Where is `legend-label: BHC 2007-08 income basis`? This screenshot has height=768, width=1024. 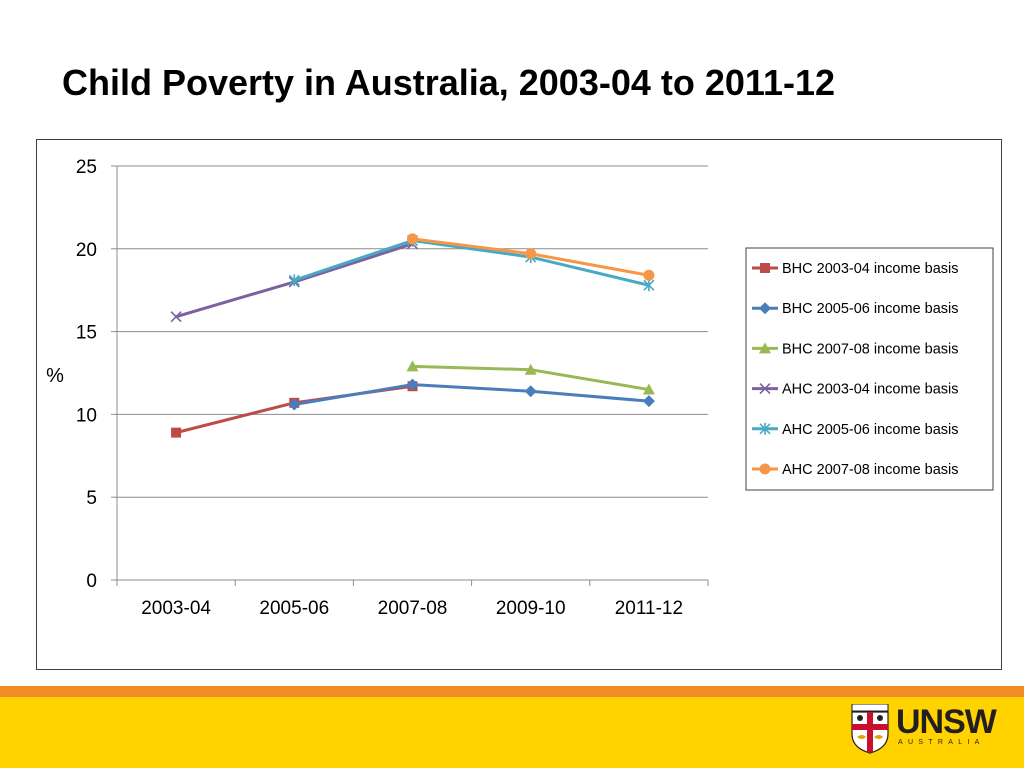 legend-label: BHC 2007-08 income basis is located at coordinates (870, 349).